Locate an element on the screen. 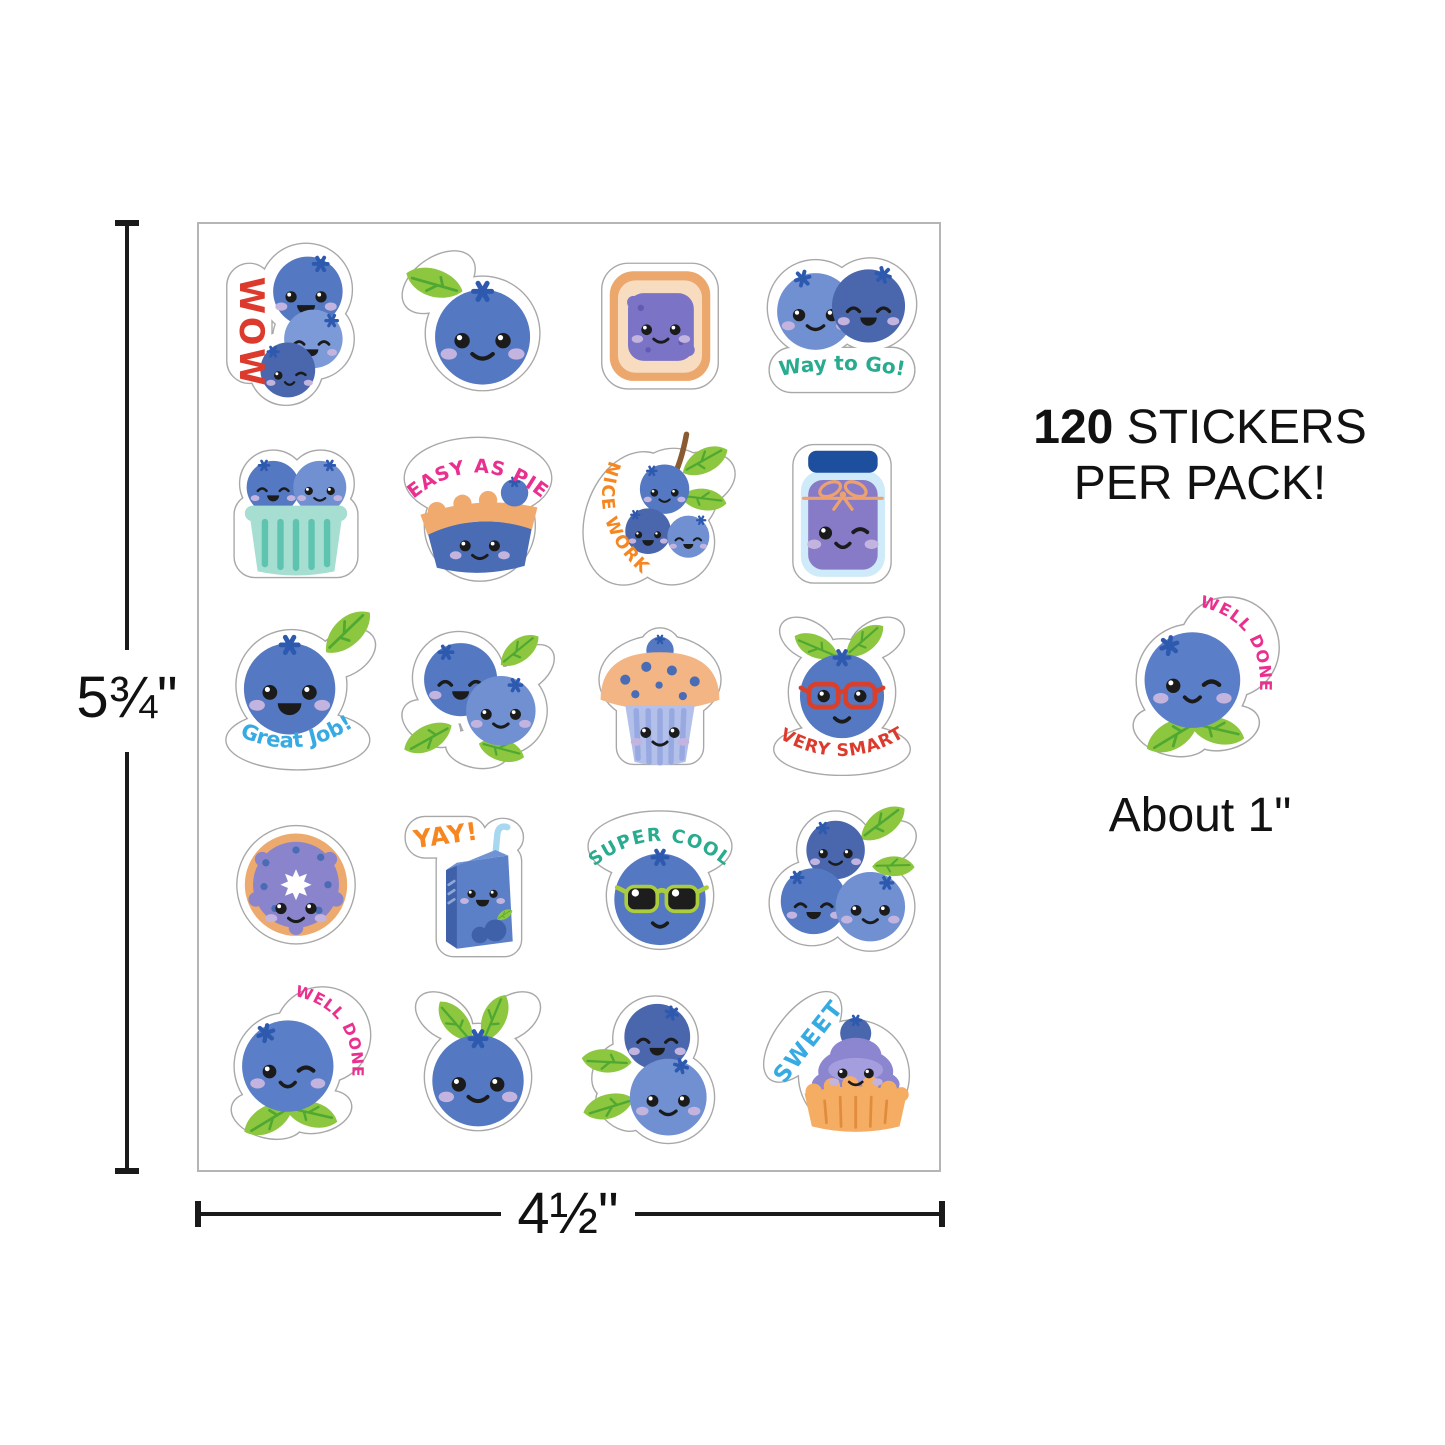  cell-yay-juice-box: YAY! is located at coordinates (478, 882).